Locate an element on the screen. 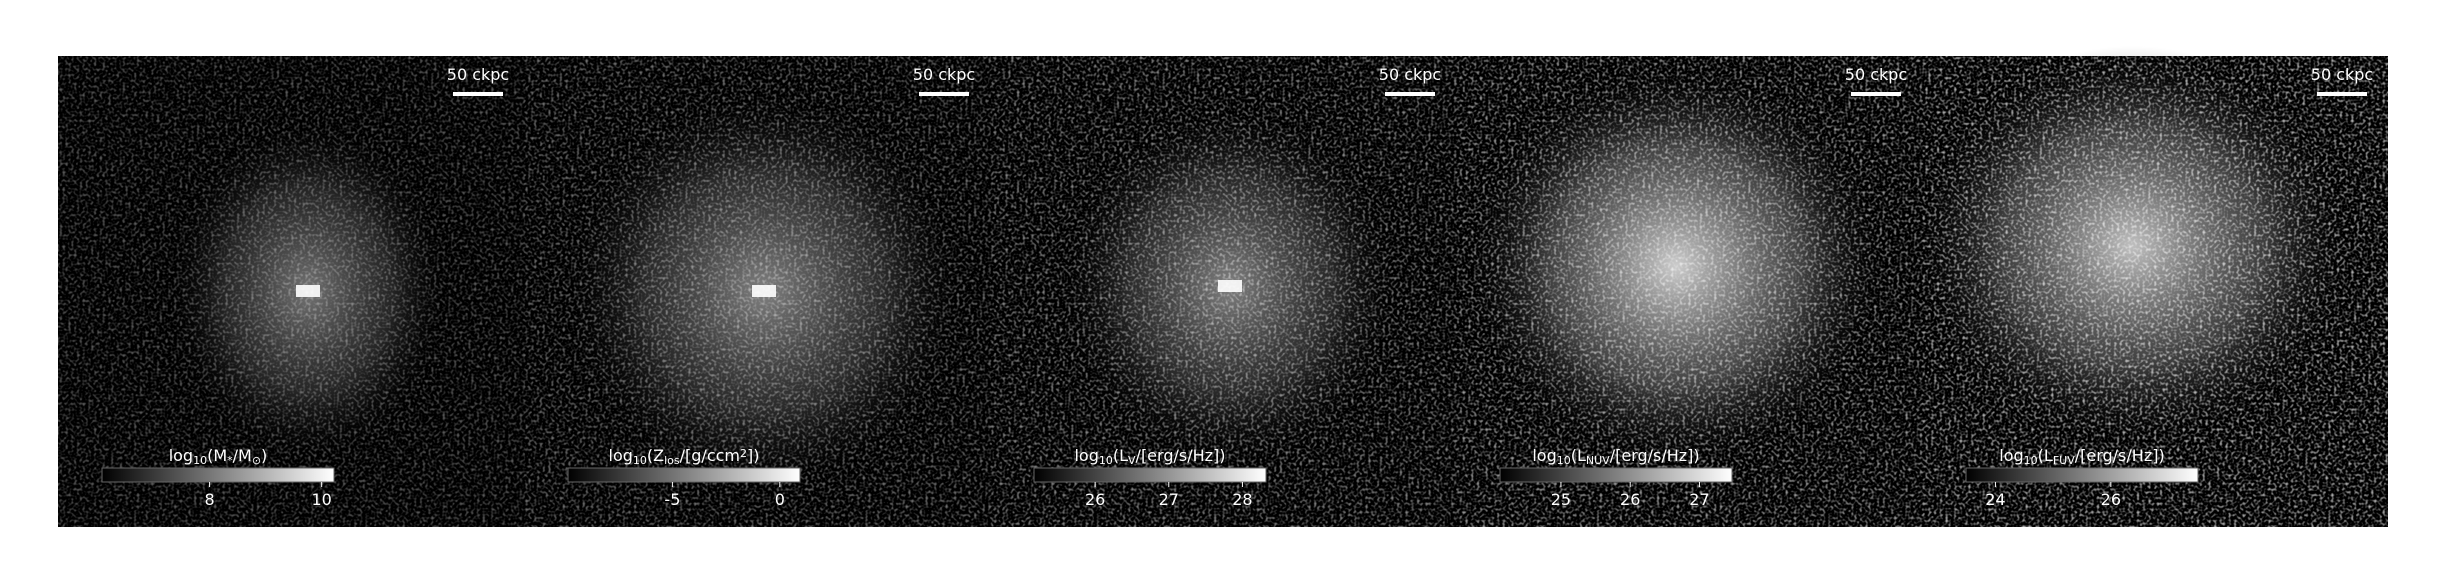  colorbar-label: log10(LV/[erg/s/Hz]) is located at coordinates (1149, 456).